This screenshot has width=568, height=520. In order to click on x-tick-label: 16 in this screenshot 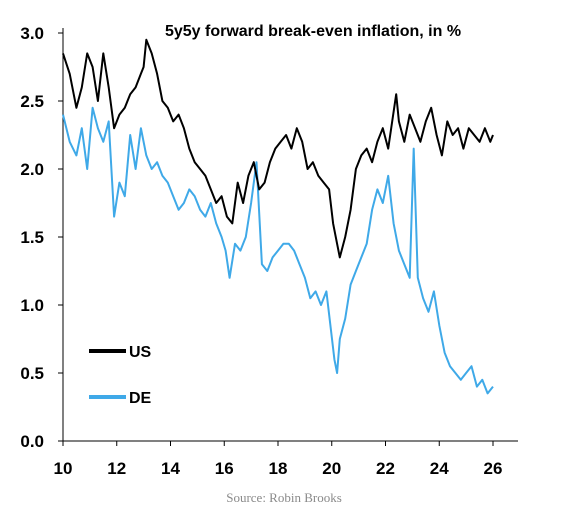, I will do `click(224, 468)`.